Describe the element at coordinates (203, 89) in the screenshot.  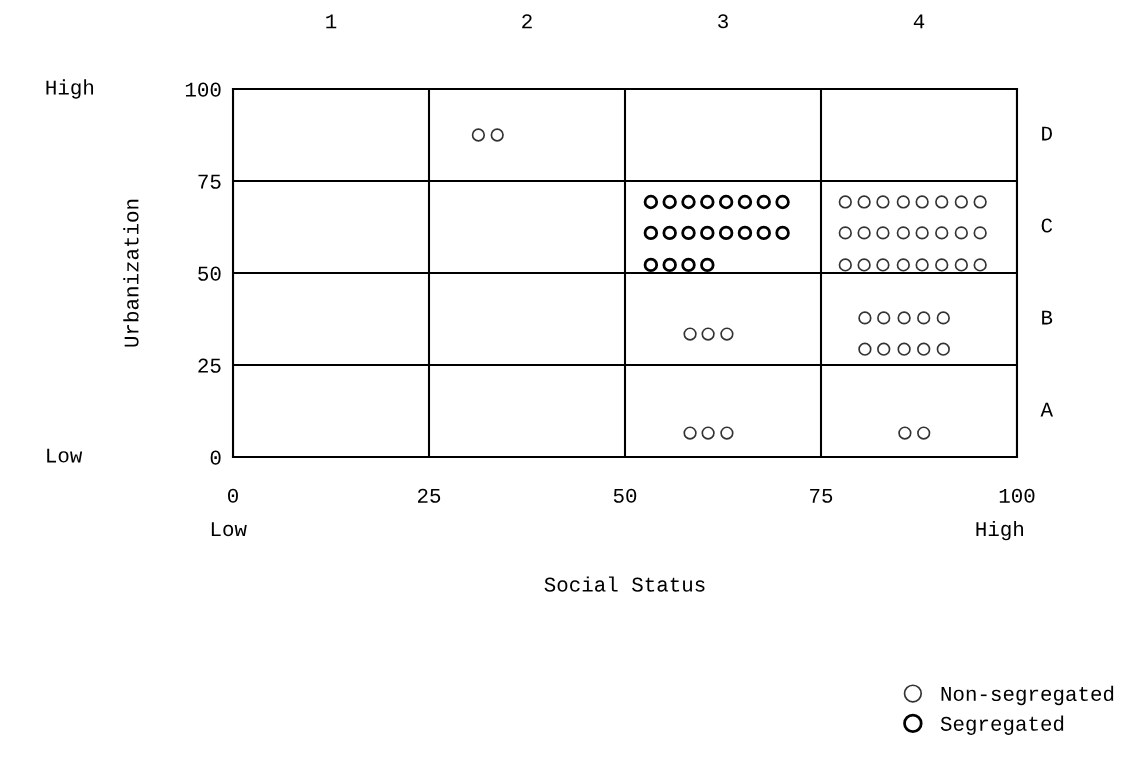
I see `y-tick-label: 100` at that location.